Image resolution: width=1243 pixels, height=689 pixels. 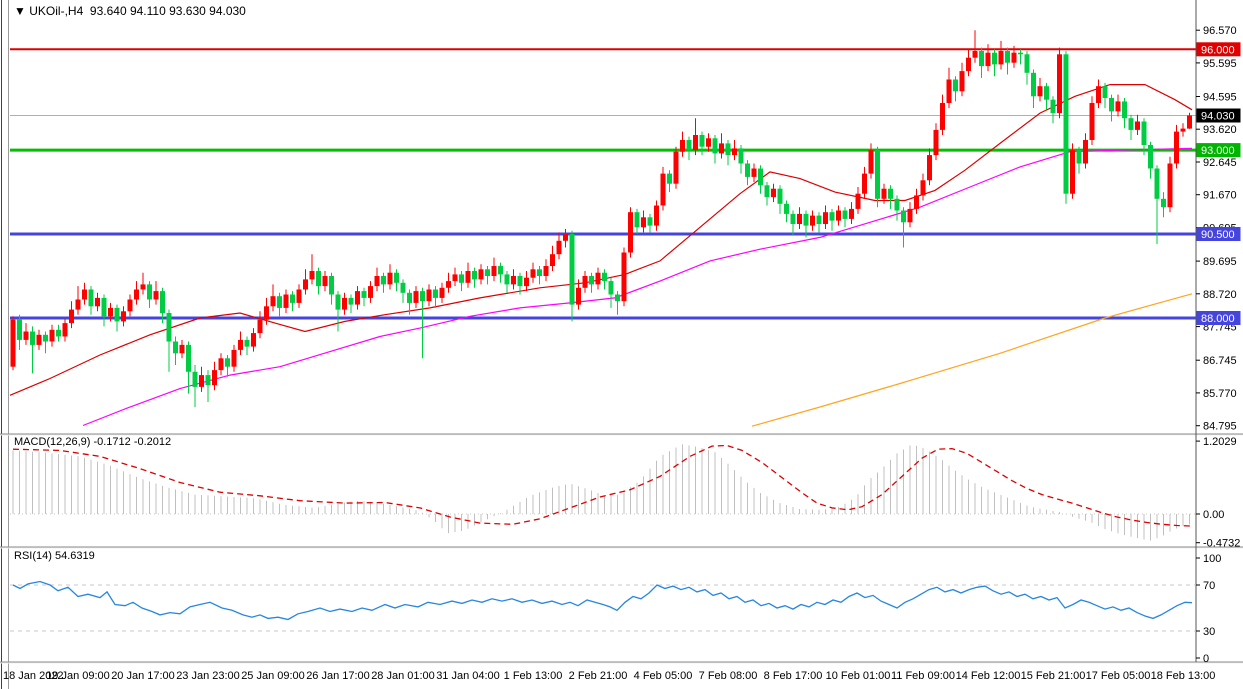 I want to click on price-badge-label: 93.000, so click(x=1218, y=151).